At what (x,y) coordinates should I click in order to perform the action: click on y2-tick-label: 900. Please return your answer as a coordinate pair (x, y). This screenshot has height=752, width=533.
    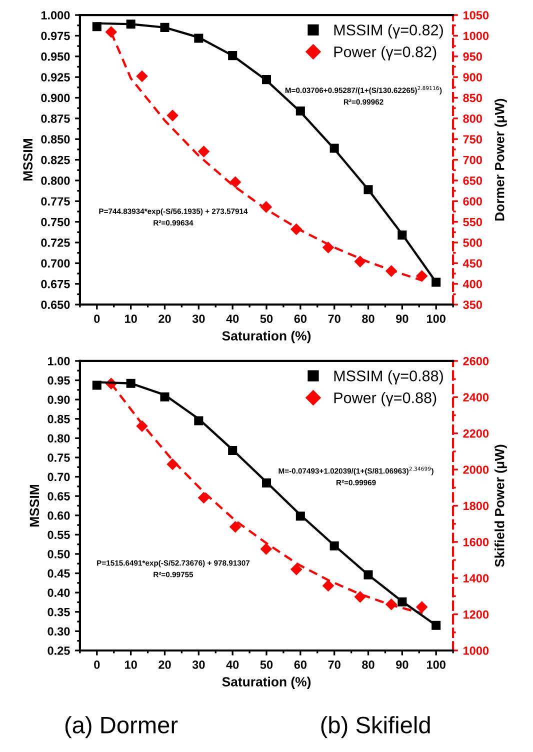
    Looking at the image, I should click on (472, 77).